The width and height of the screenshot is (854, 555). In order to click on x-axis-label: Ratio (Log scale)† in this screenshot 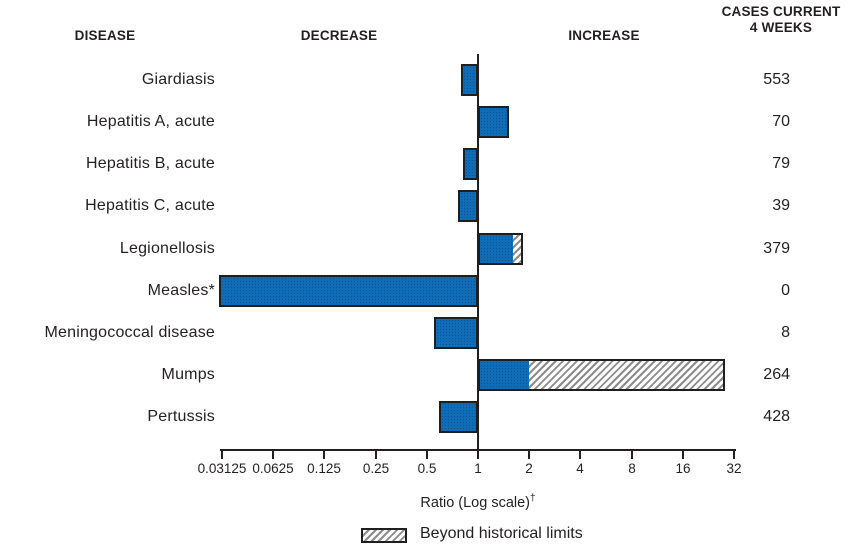, I will do `click(478, 502)`.